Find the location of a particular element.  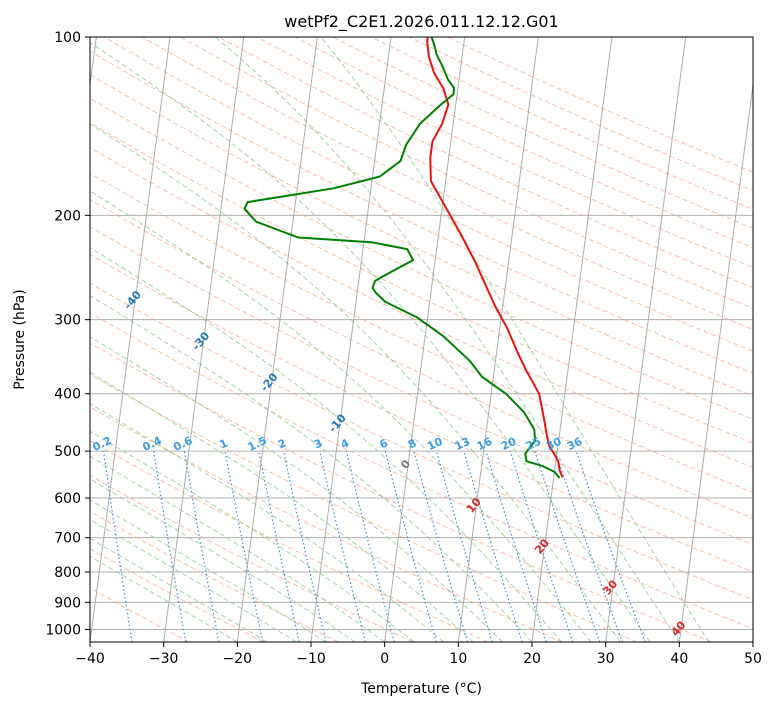

chart-title: wetPf2_C2E1.2026.011.12.12.G01 is located at coordinates (421, 22).